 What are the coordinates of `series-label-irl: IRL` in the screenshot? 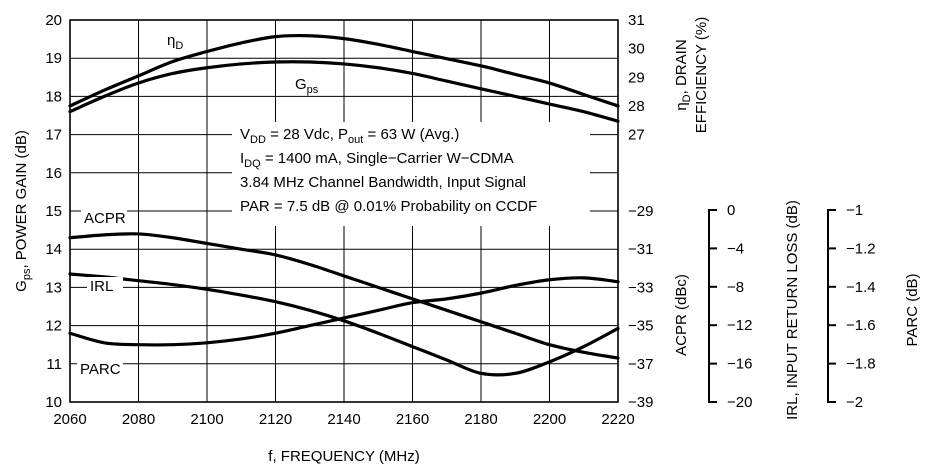 It's located at (101, 286).